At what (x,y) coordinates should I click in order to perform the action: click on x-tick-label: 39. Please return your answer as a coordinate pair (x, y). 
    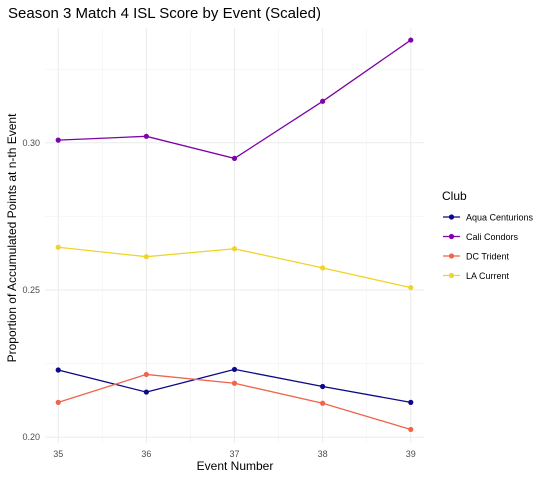
    Looking at the image, I should click on (411, 454).